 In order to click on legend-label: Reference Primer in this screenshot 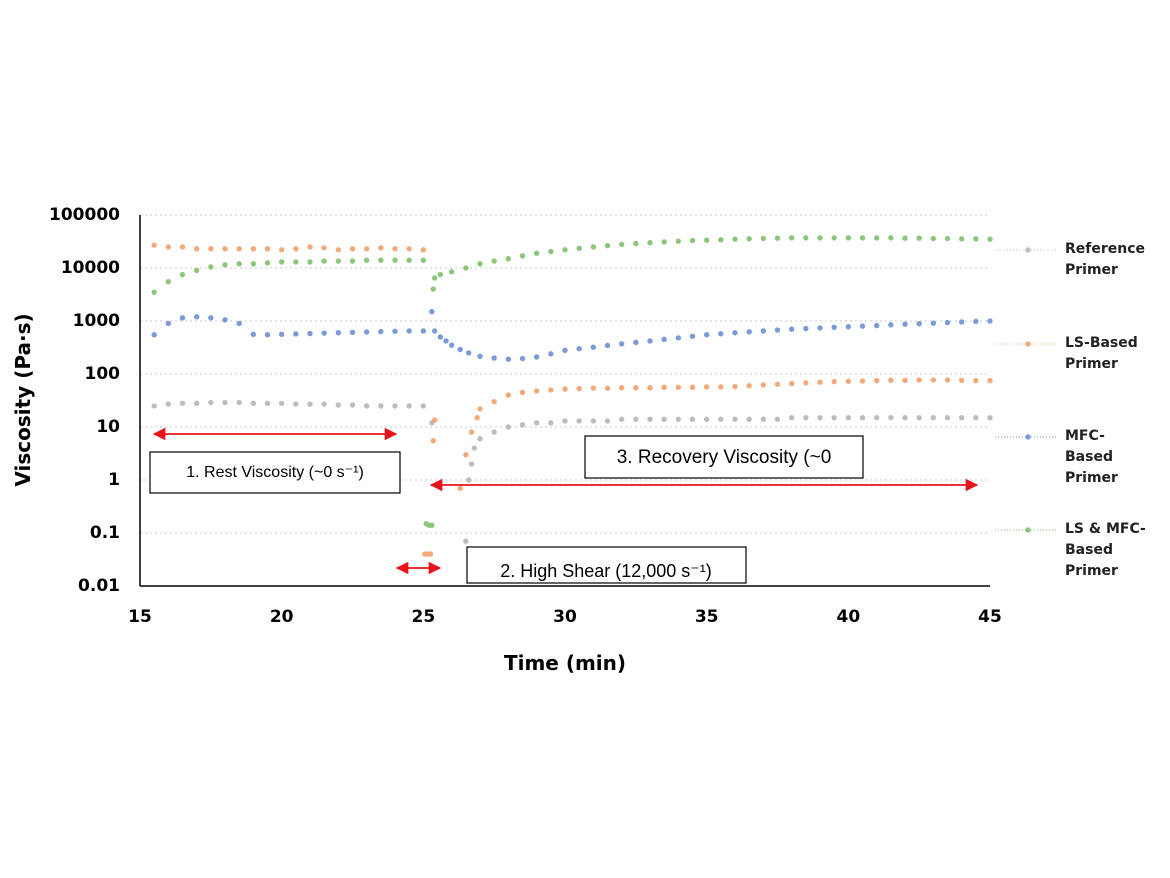, I will do `click(1105, 259)`.